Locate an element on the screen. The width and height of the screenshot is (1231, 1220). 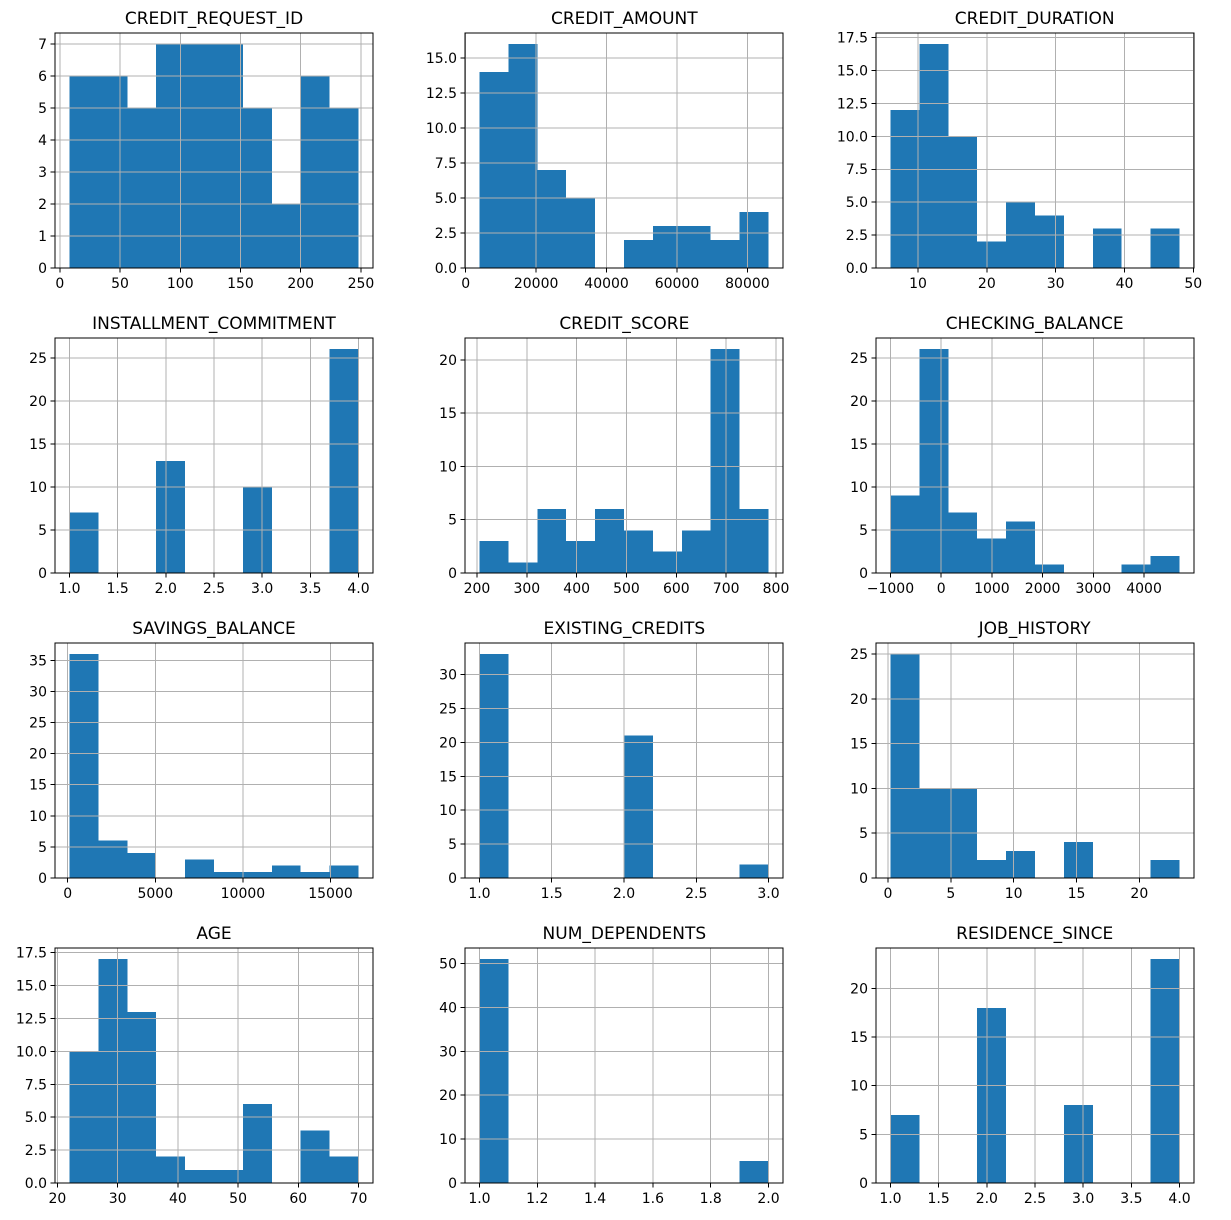
chart-canvas: 200 300 400 500 600 700 800 0 5 10 15 20 is located at coordinates (615, 467).